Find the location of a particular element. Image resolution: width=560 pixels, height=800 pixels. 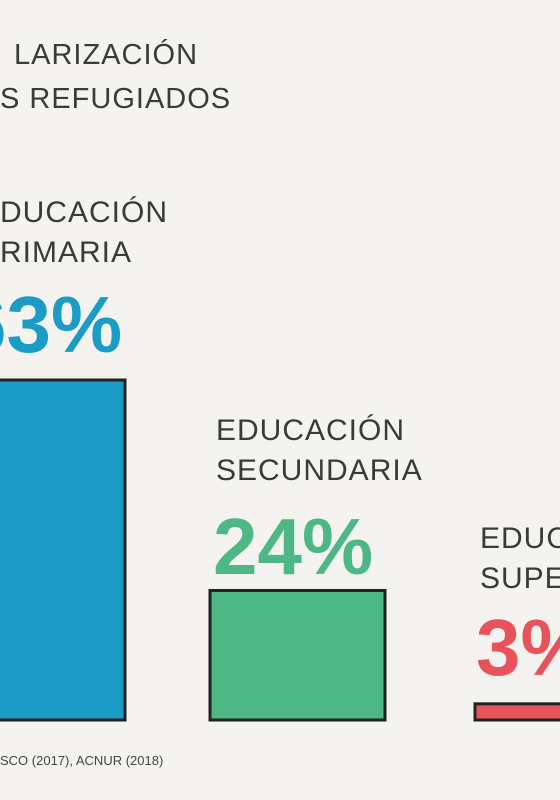

title-line: S REFUGIADOS is located at coordinates (115, 99).